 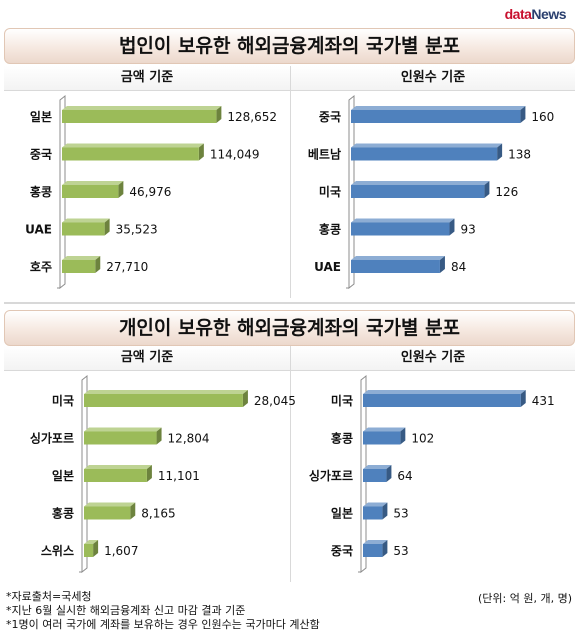 I want to click on logo-part-news: News, so click(x=548, y=14).